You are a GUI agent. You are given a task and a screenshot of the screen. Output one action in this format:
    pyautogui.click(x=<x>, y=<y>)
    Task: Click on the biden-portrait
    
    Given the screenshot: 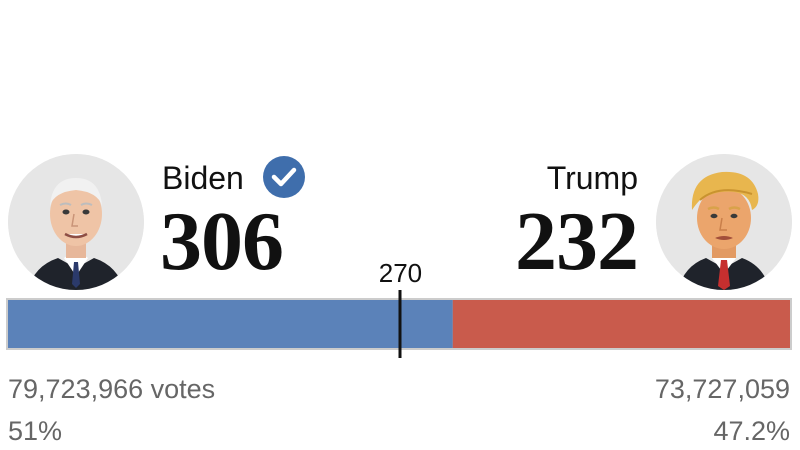 What is the action you would take?
    pyautogui.click(x=76, y=222)
    